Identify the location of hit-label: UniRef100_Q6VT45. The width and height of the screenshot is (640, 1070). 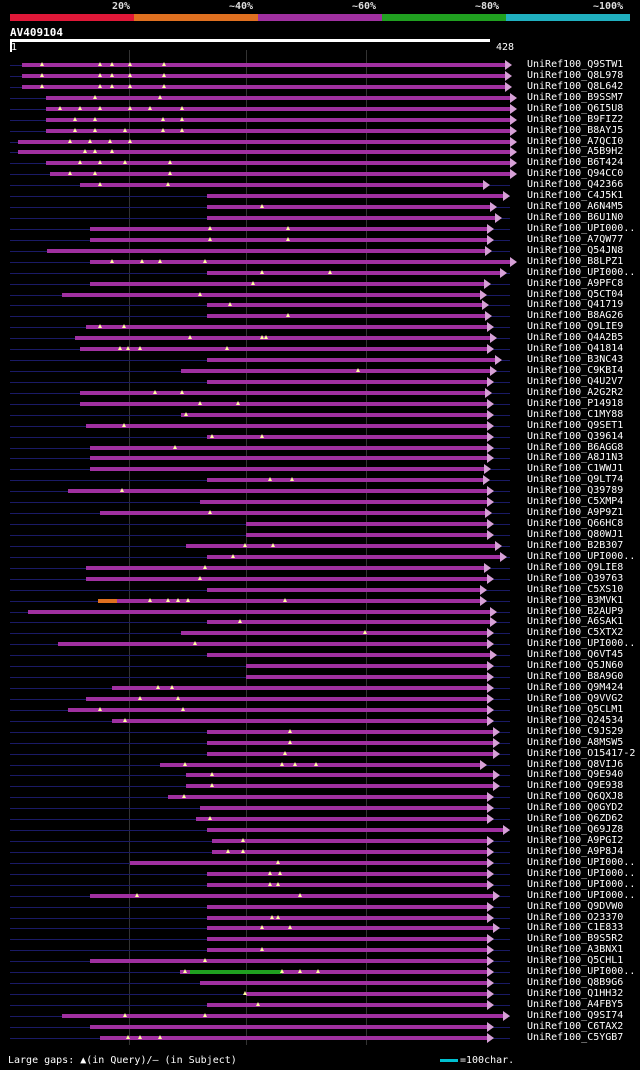
(575, 655).